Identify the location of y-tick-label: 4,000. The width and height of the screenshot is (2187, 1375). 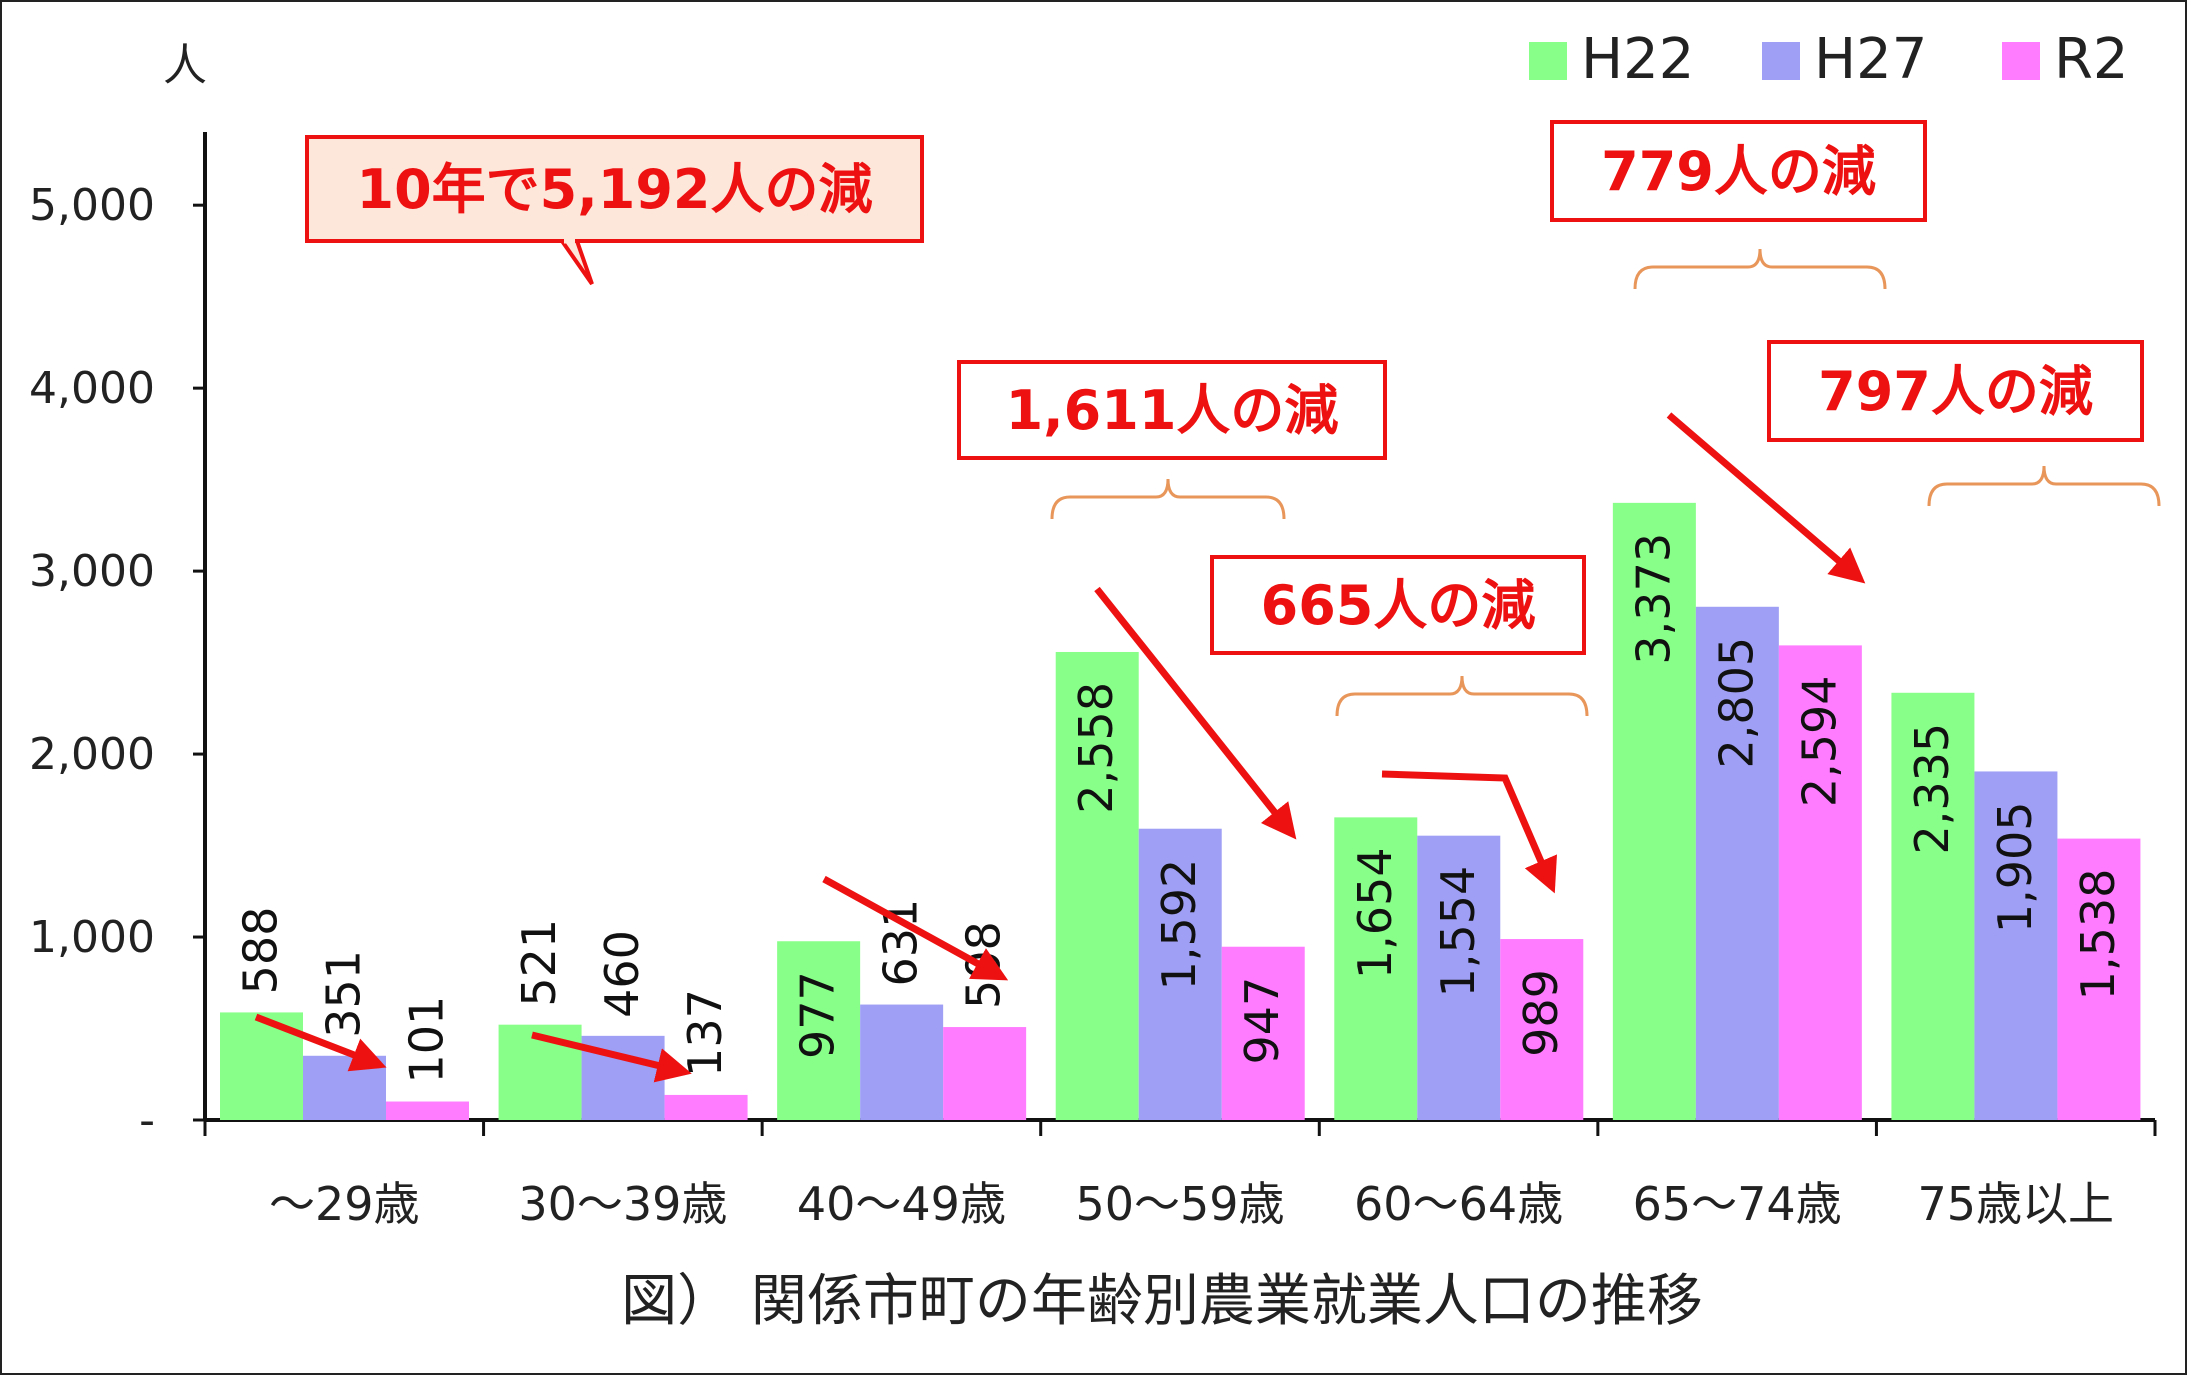
(92, 388).